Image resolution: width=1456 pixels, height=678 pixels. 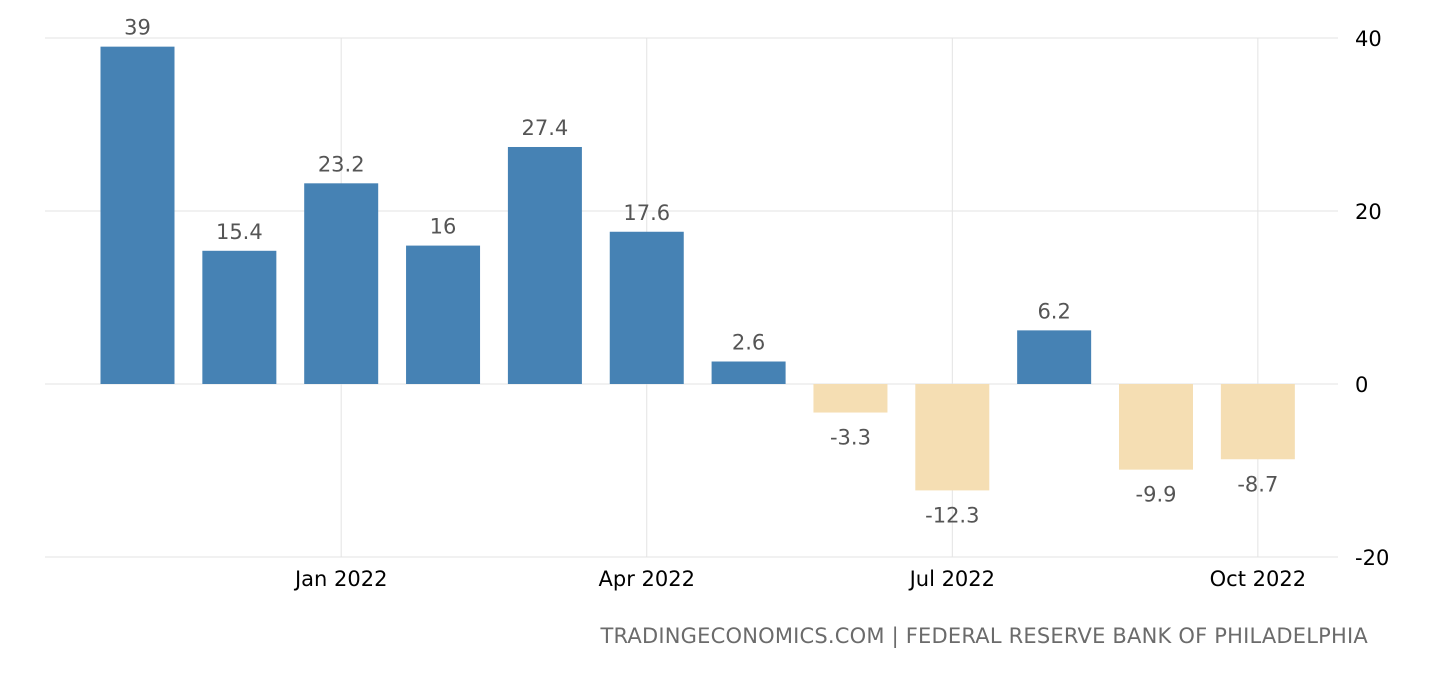 I want to click on data-label: -9.9, so click(x=1156, y=495).